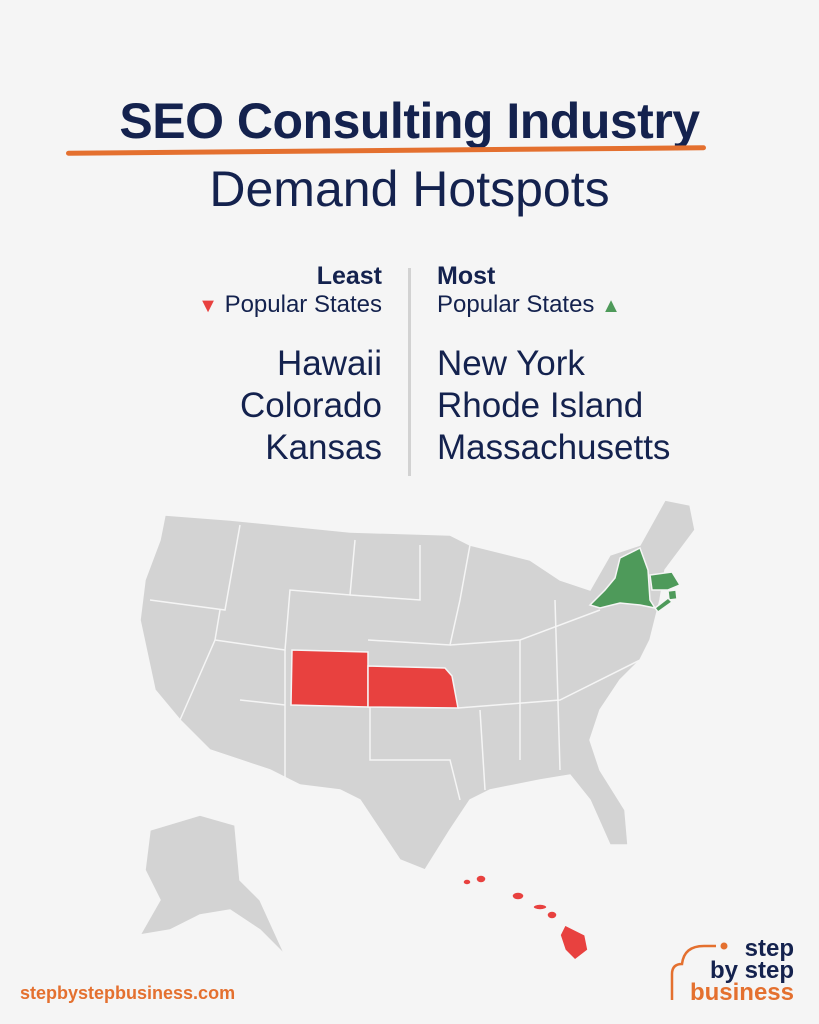 This screenshot has height=1024, width=819. I want to click on state-massachusetts, so click(665, 581).